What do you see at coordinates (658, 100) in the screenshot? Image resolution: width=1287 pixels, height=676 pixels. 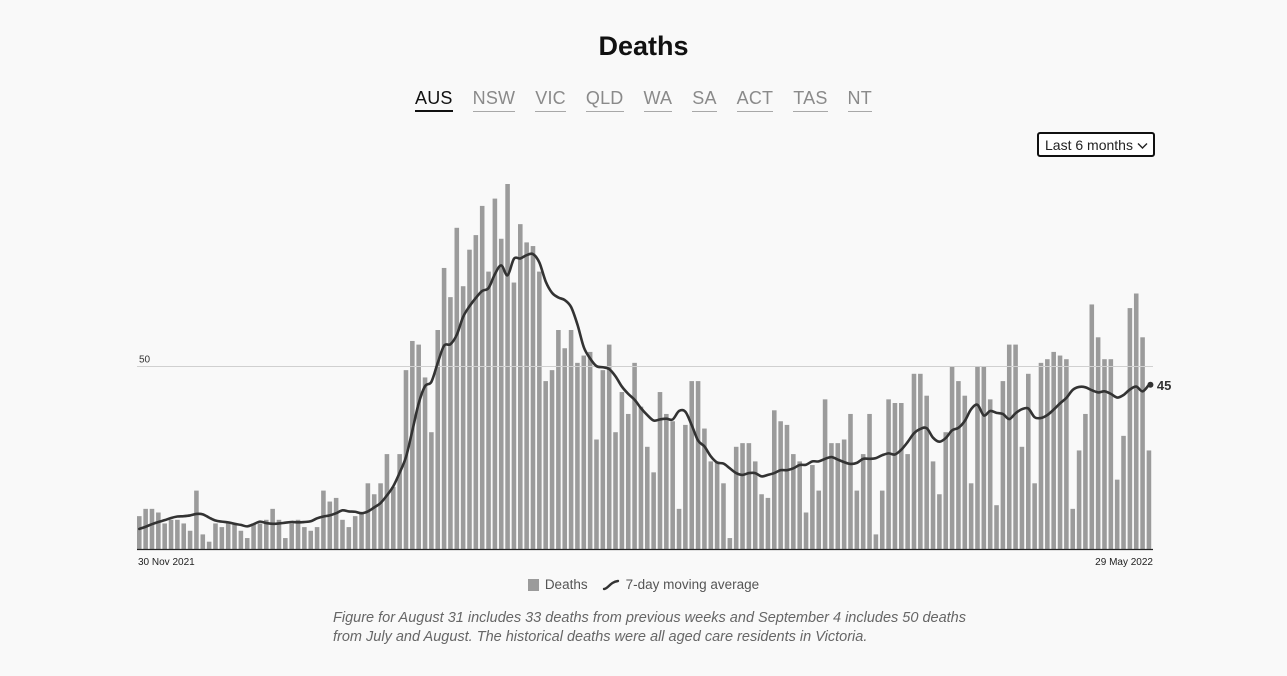 I see `tab-wa: WA` at bounding box center [658, 100].